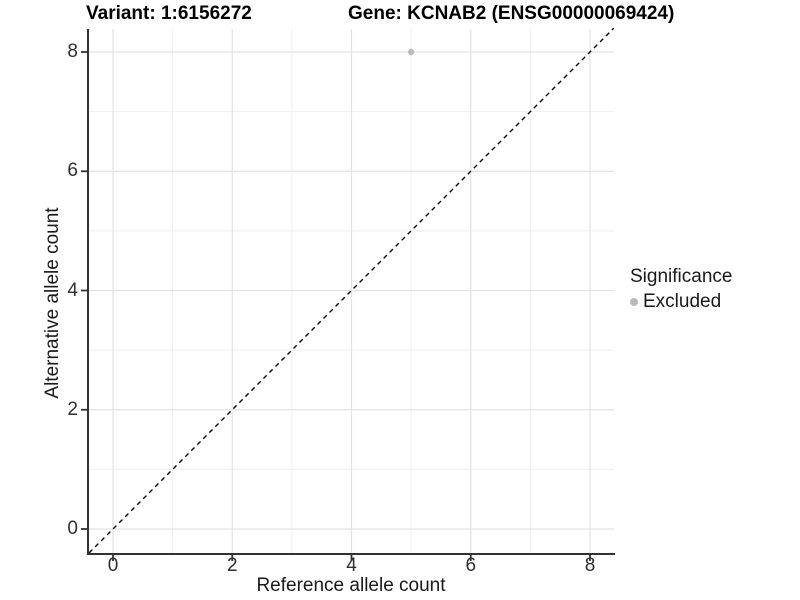 This screenshot has height=600, width=800. What do you see at coordinates (169, 13) in the screenshot?
I see `plot-title-variant: Variant: 1:6156272` at bounding box center [169, 13].